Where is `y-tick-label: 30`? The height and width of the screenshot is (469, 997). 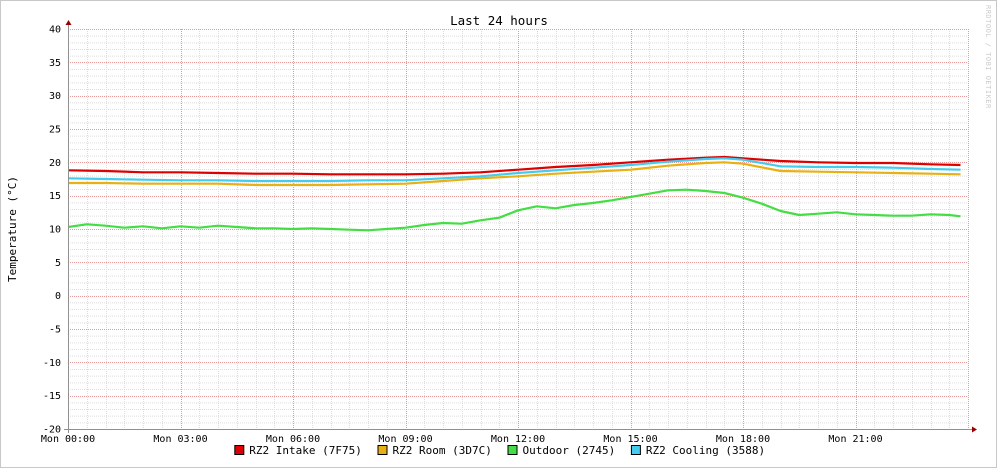
y-tick-label: 30 is located at coordinates (55, 96).